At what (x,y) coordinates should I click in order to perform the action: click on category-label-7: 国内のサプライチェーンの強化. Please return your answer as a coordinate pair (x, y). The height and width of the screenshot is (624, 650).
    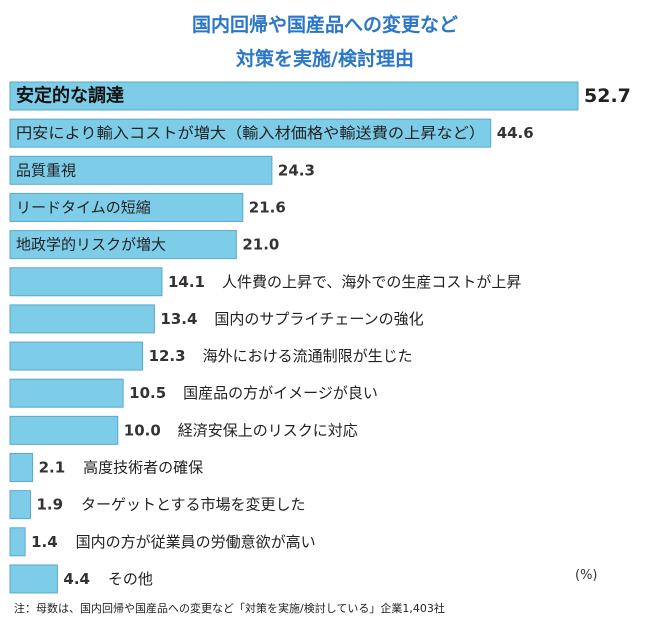
    Looking at the image, I should click on (318, 319).